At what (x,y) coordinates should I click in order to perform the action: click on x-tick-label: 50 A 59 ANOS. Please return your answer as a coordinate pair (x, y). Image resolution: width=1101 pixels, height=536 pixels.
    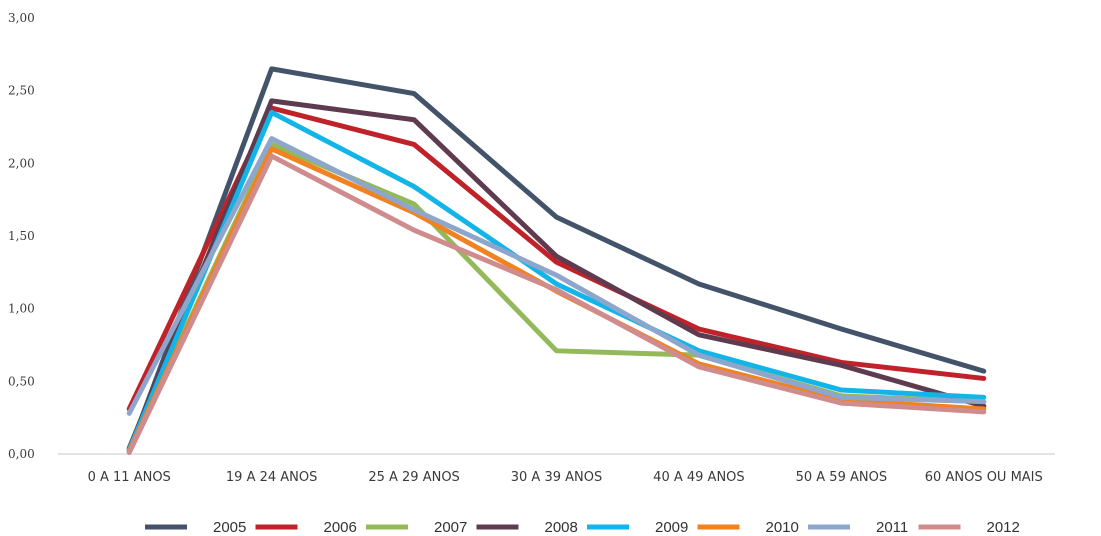
    Looking at the image, I should click on (841, 477).